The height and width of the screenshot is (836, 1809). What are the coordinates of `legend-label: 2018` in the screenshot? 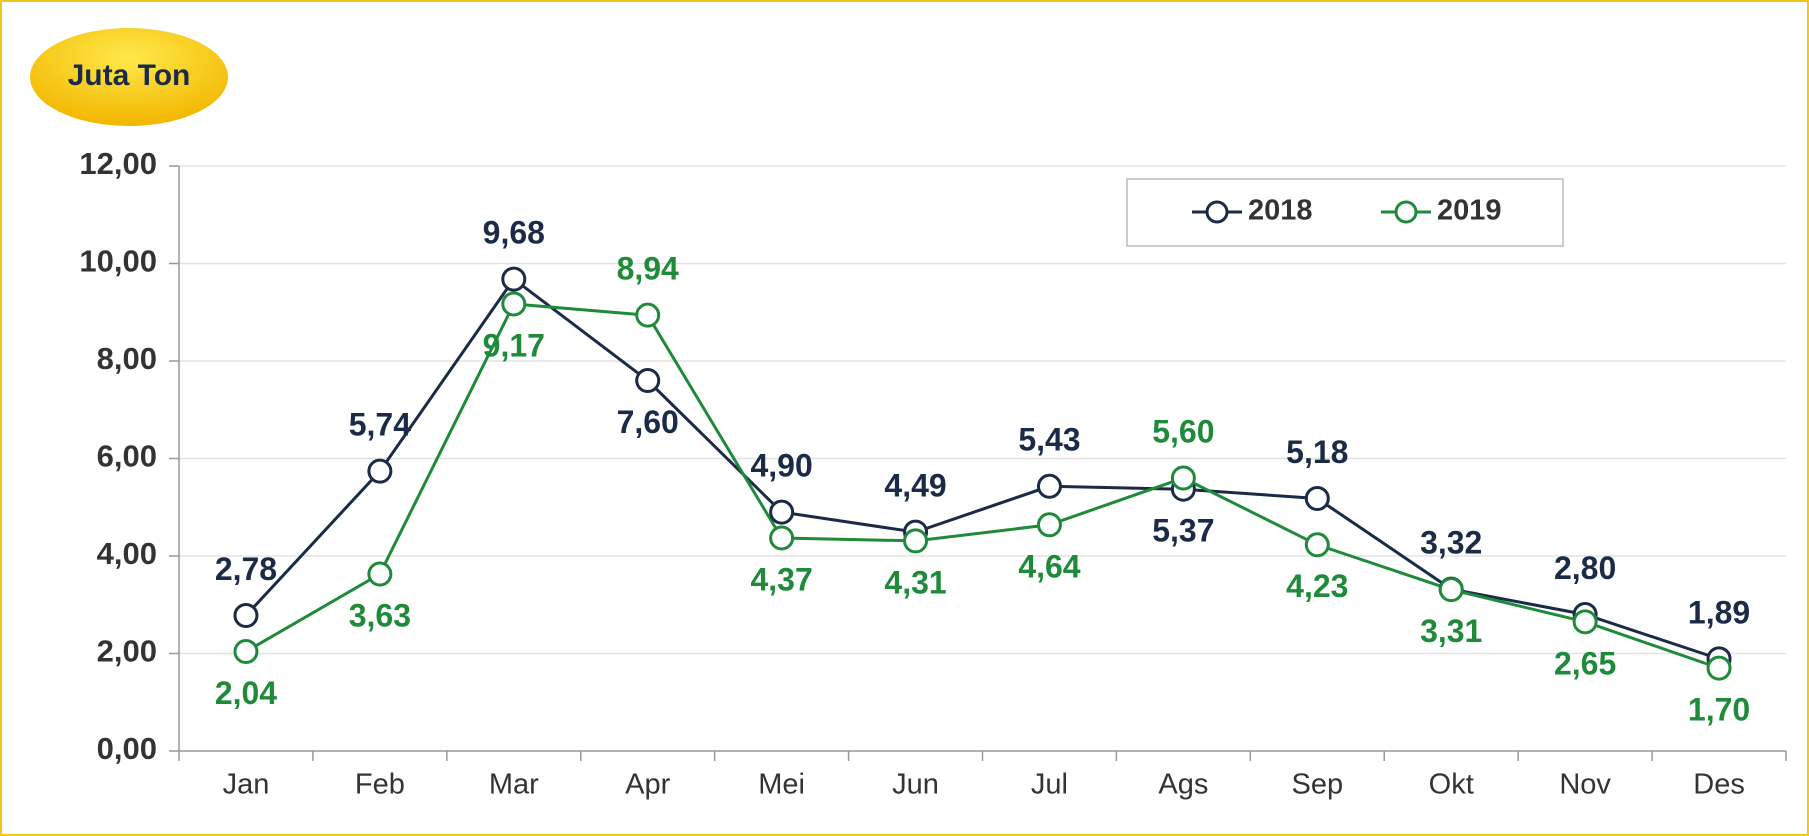 It's located at (1280, 211).